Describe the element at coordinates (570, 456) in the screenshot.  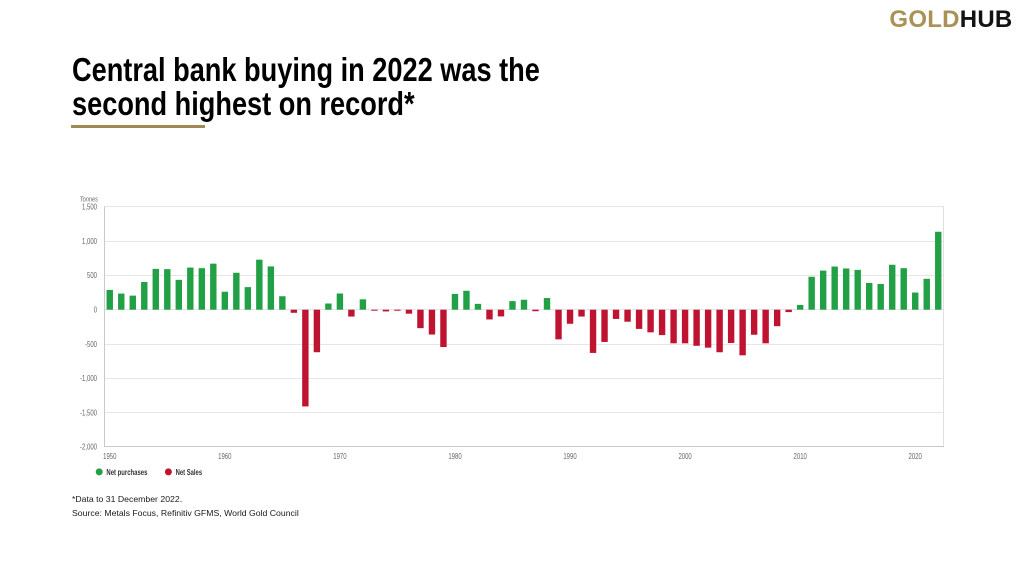
I see `svg-text: 1990` at that location.